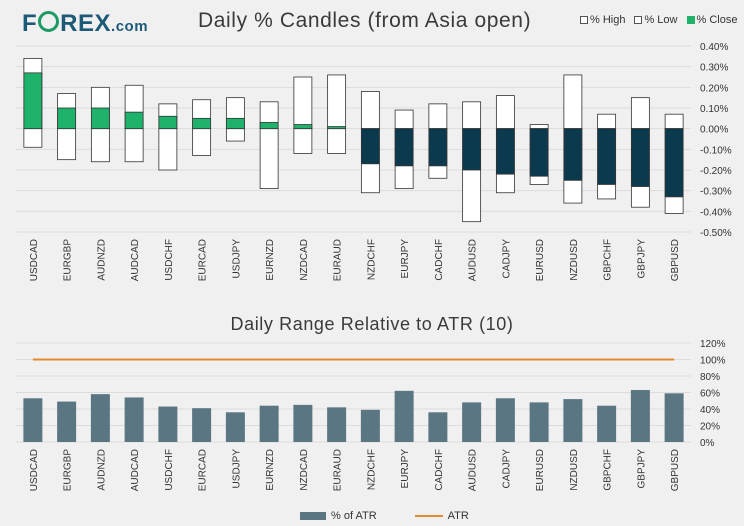 The image size is (744, 526). I want to click on atr-ytick-label: 40%, so click(710, 410).